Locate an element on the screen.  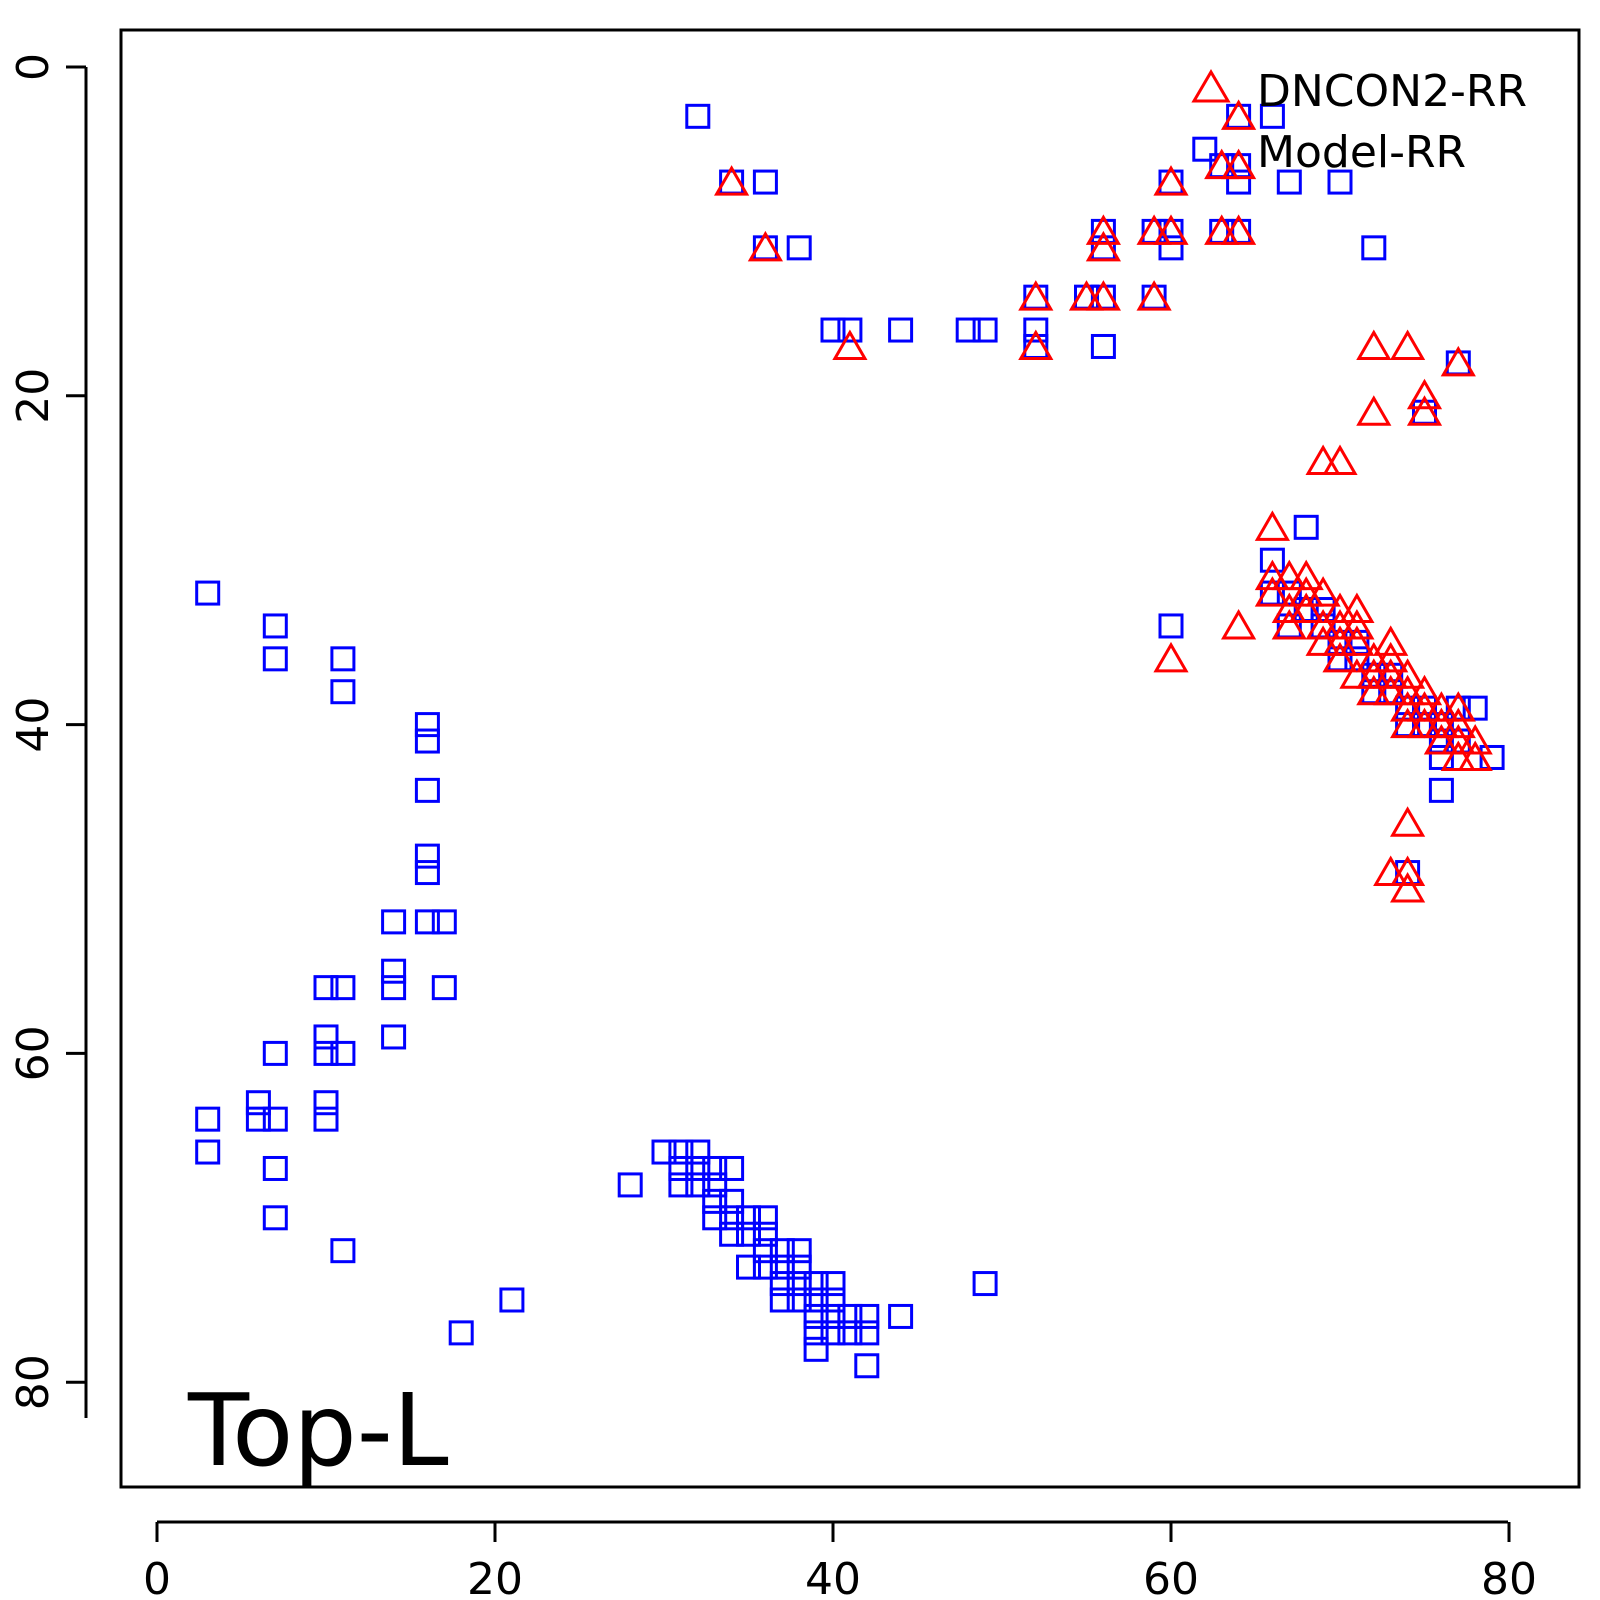
y-tick-label: 40 is located at coordinates (33, 725).